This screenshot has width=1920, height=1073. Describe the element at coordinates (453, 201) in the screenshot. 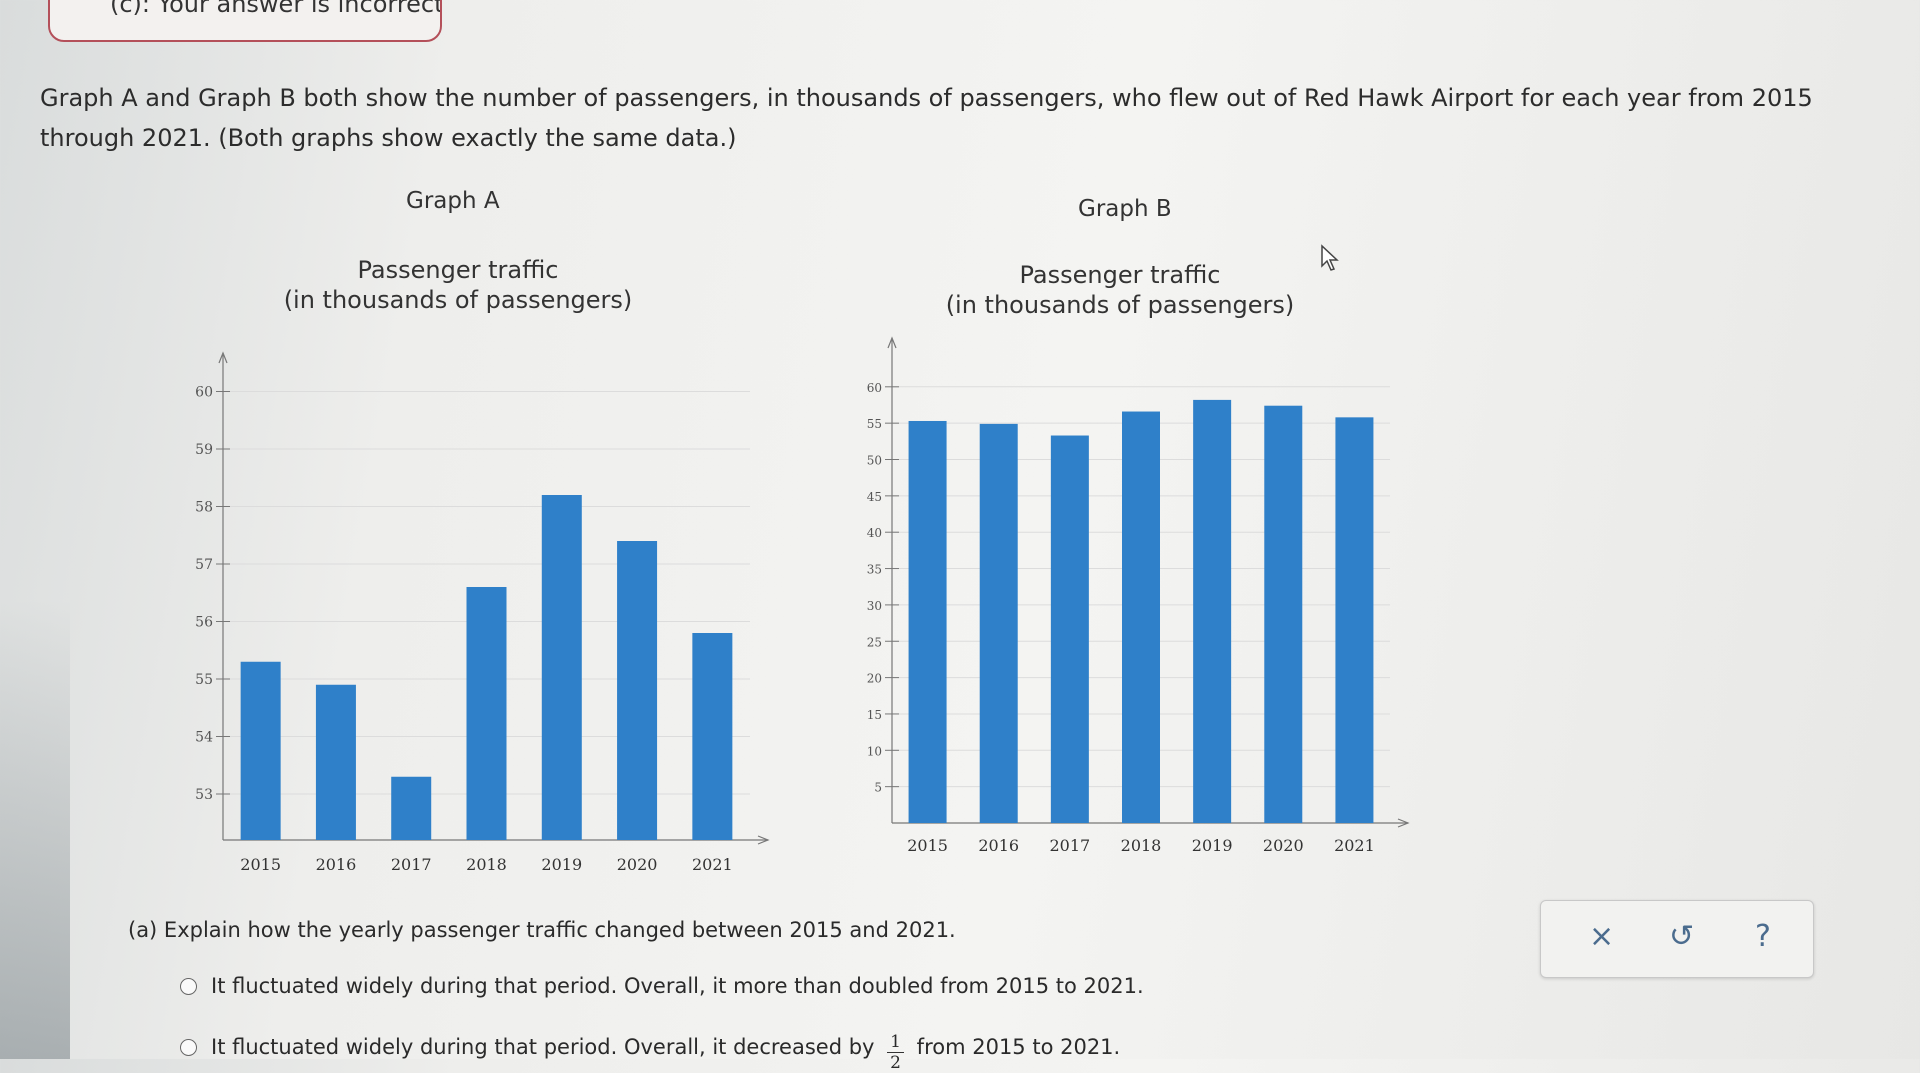

I see `graph-a-title: Graph A` at that location.